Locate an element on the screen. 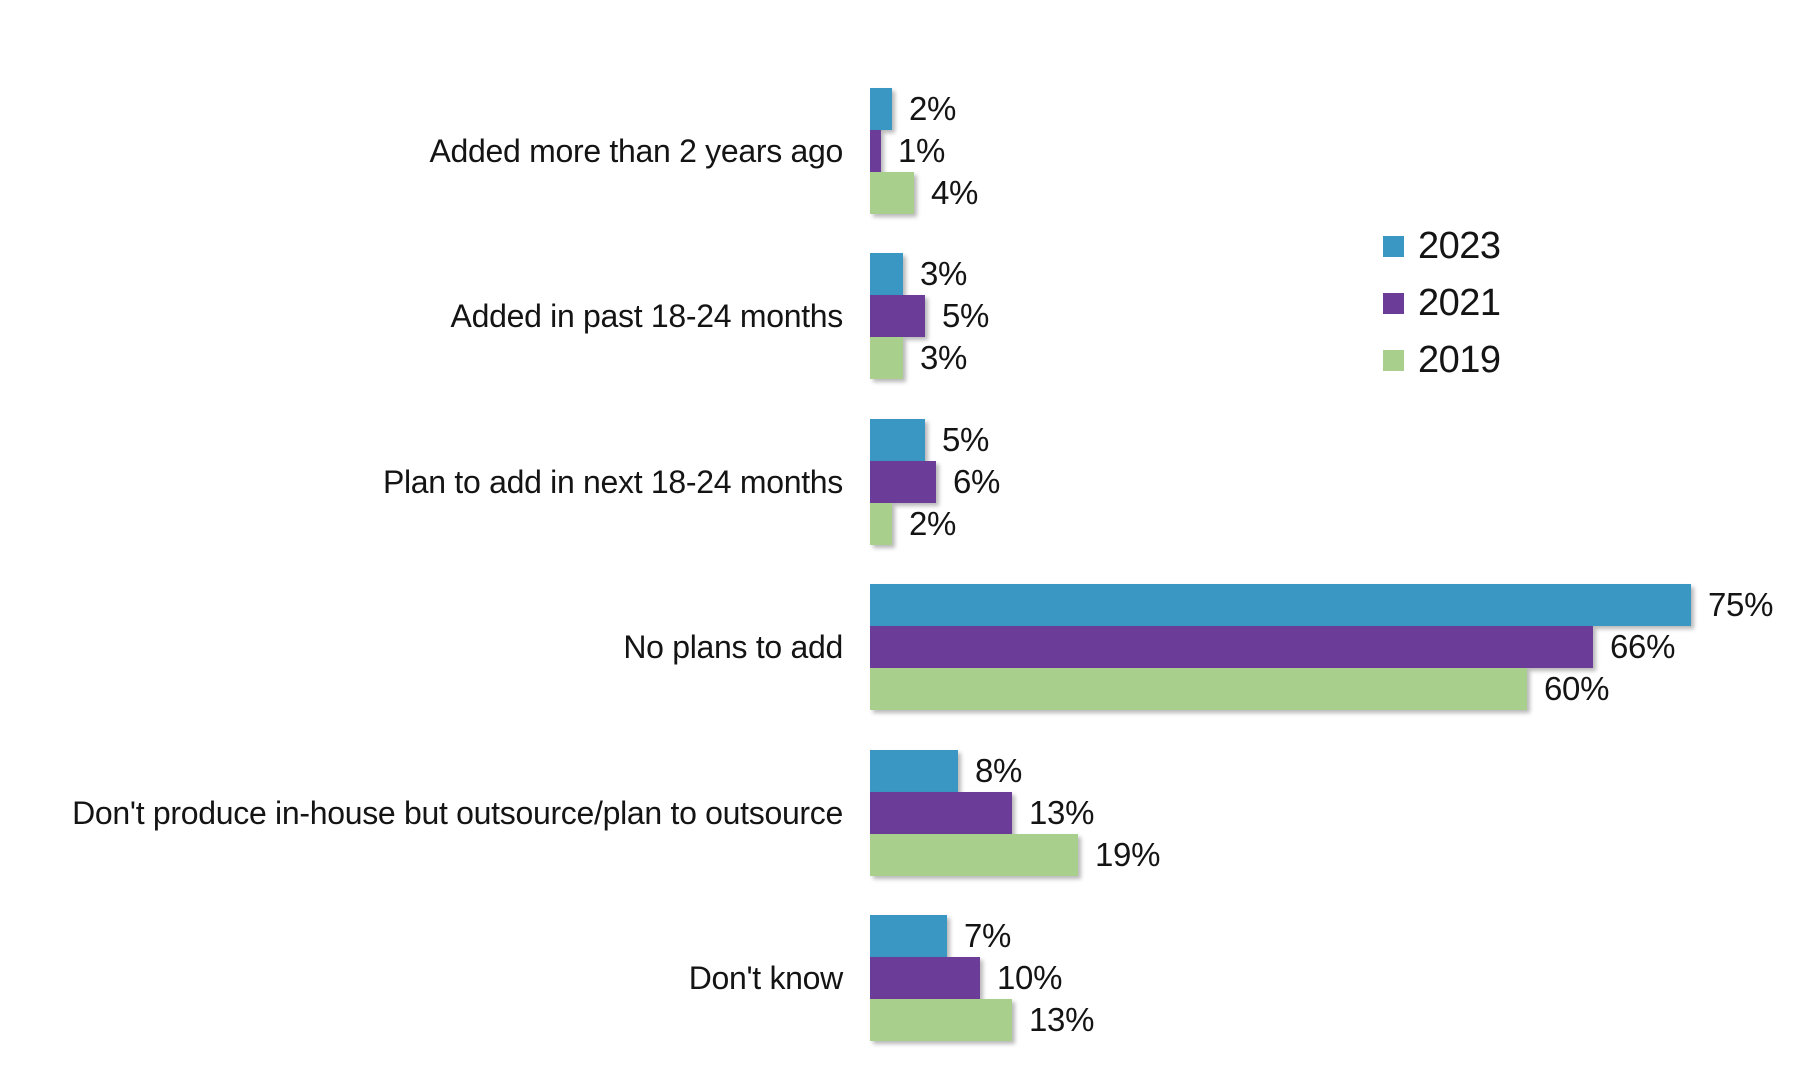 The height and width of the screenshot is (1081, 1819). legend-label: 2019 is located at coordinates (1459, 359).